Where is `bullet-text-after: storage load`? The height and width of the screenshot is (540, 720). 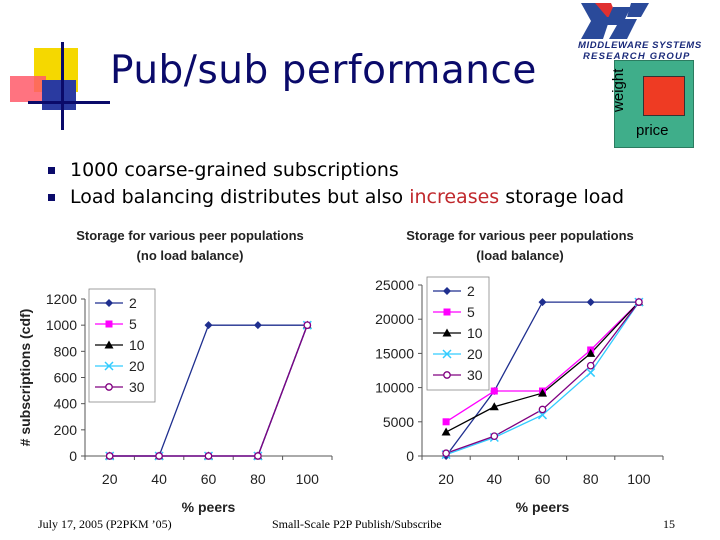 bullet-text-after: storage load is located at coordinates (562, 197).